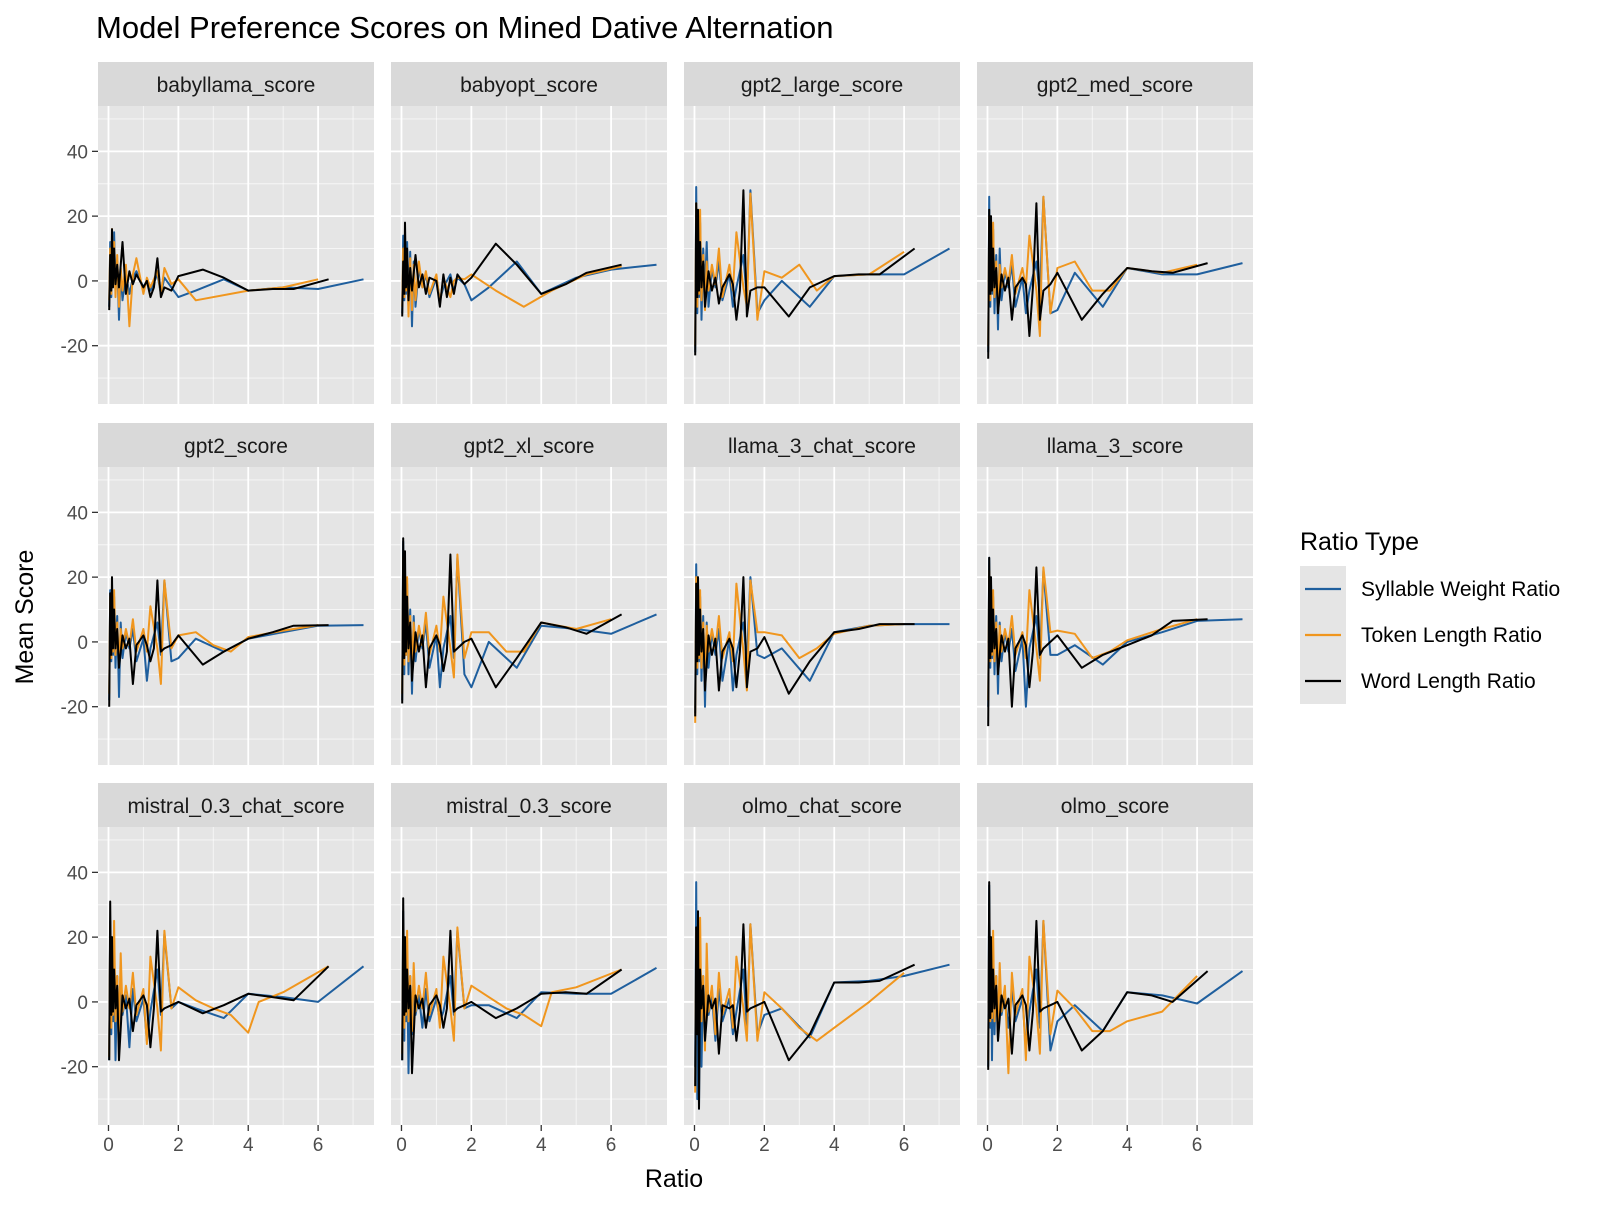  Describe the element at coordinates (1448, 681) in the screenshot. I see `legend-label: Word Length Ratio` at that location.